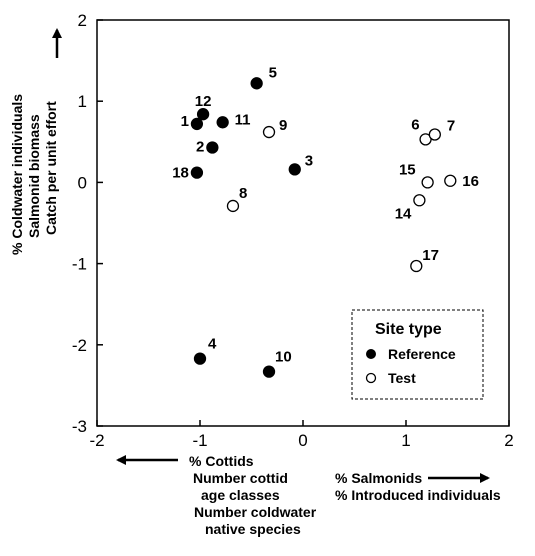 The width and height of the screenshot is (535, 556). What do you see at coordinates (17, 174) in the screenshot?
I see `y-axis-label-line-1: % Coldwater individuals` at bounding box center [17, 174].